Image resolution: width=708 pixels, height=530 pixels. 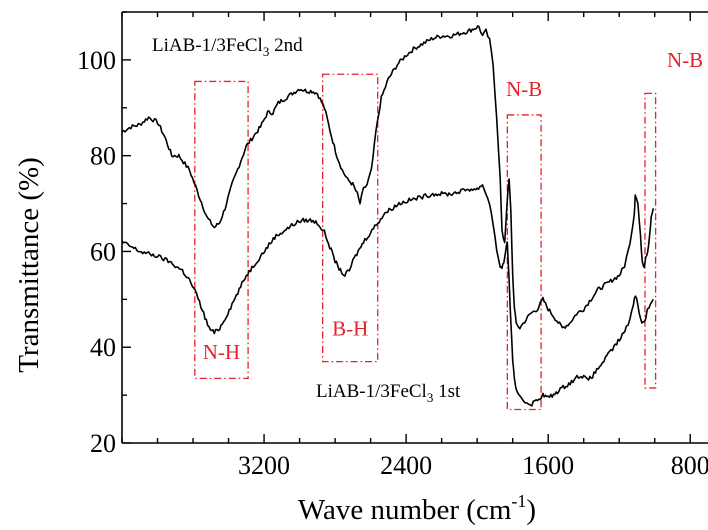 I want to click on x-tick-label: 2400, so click(x=406, y=465).